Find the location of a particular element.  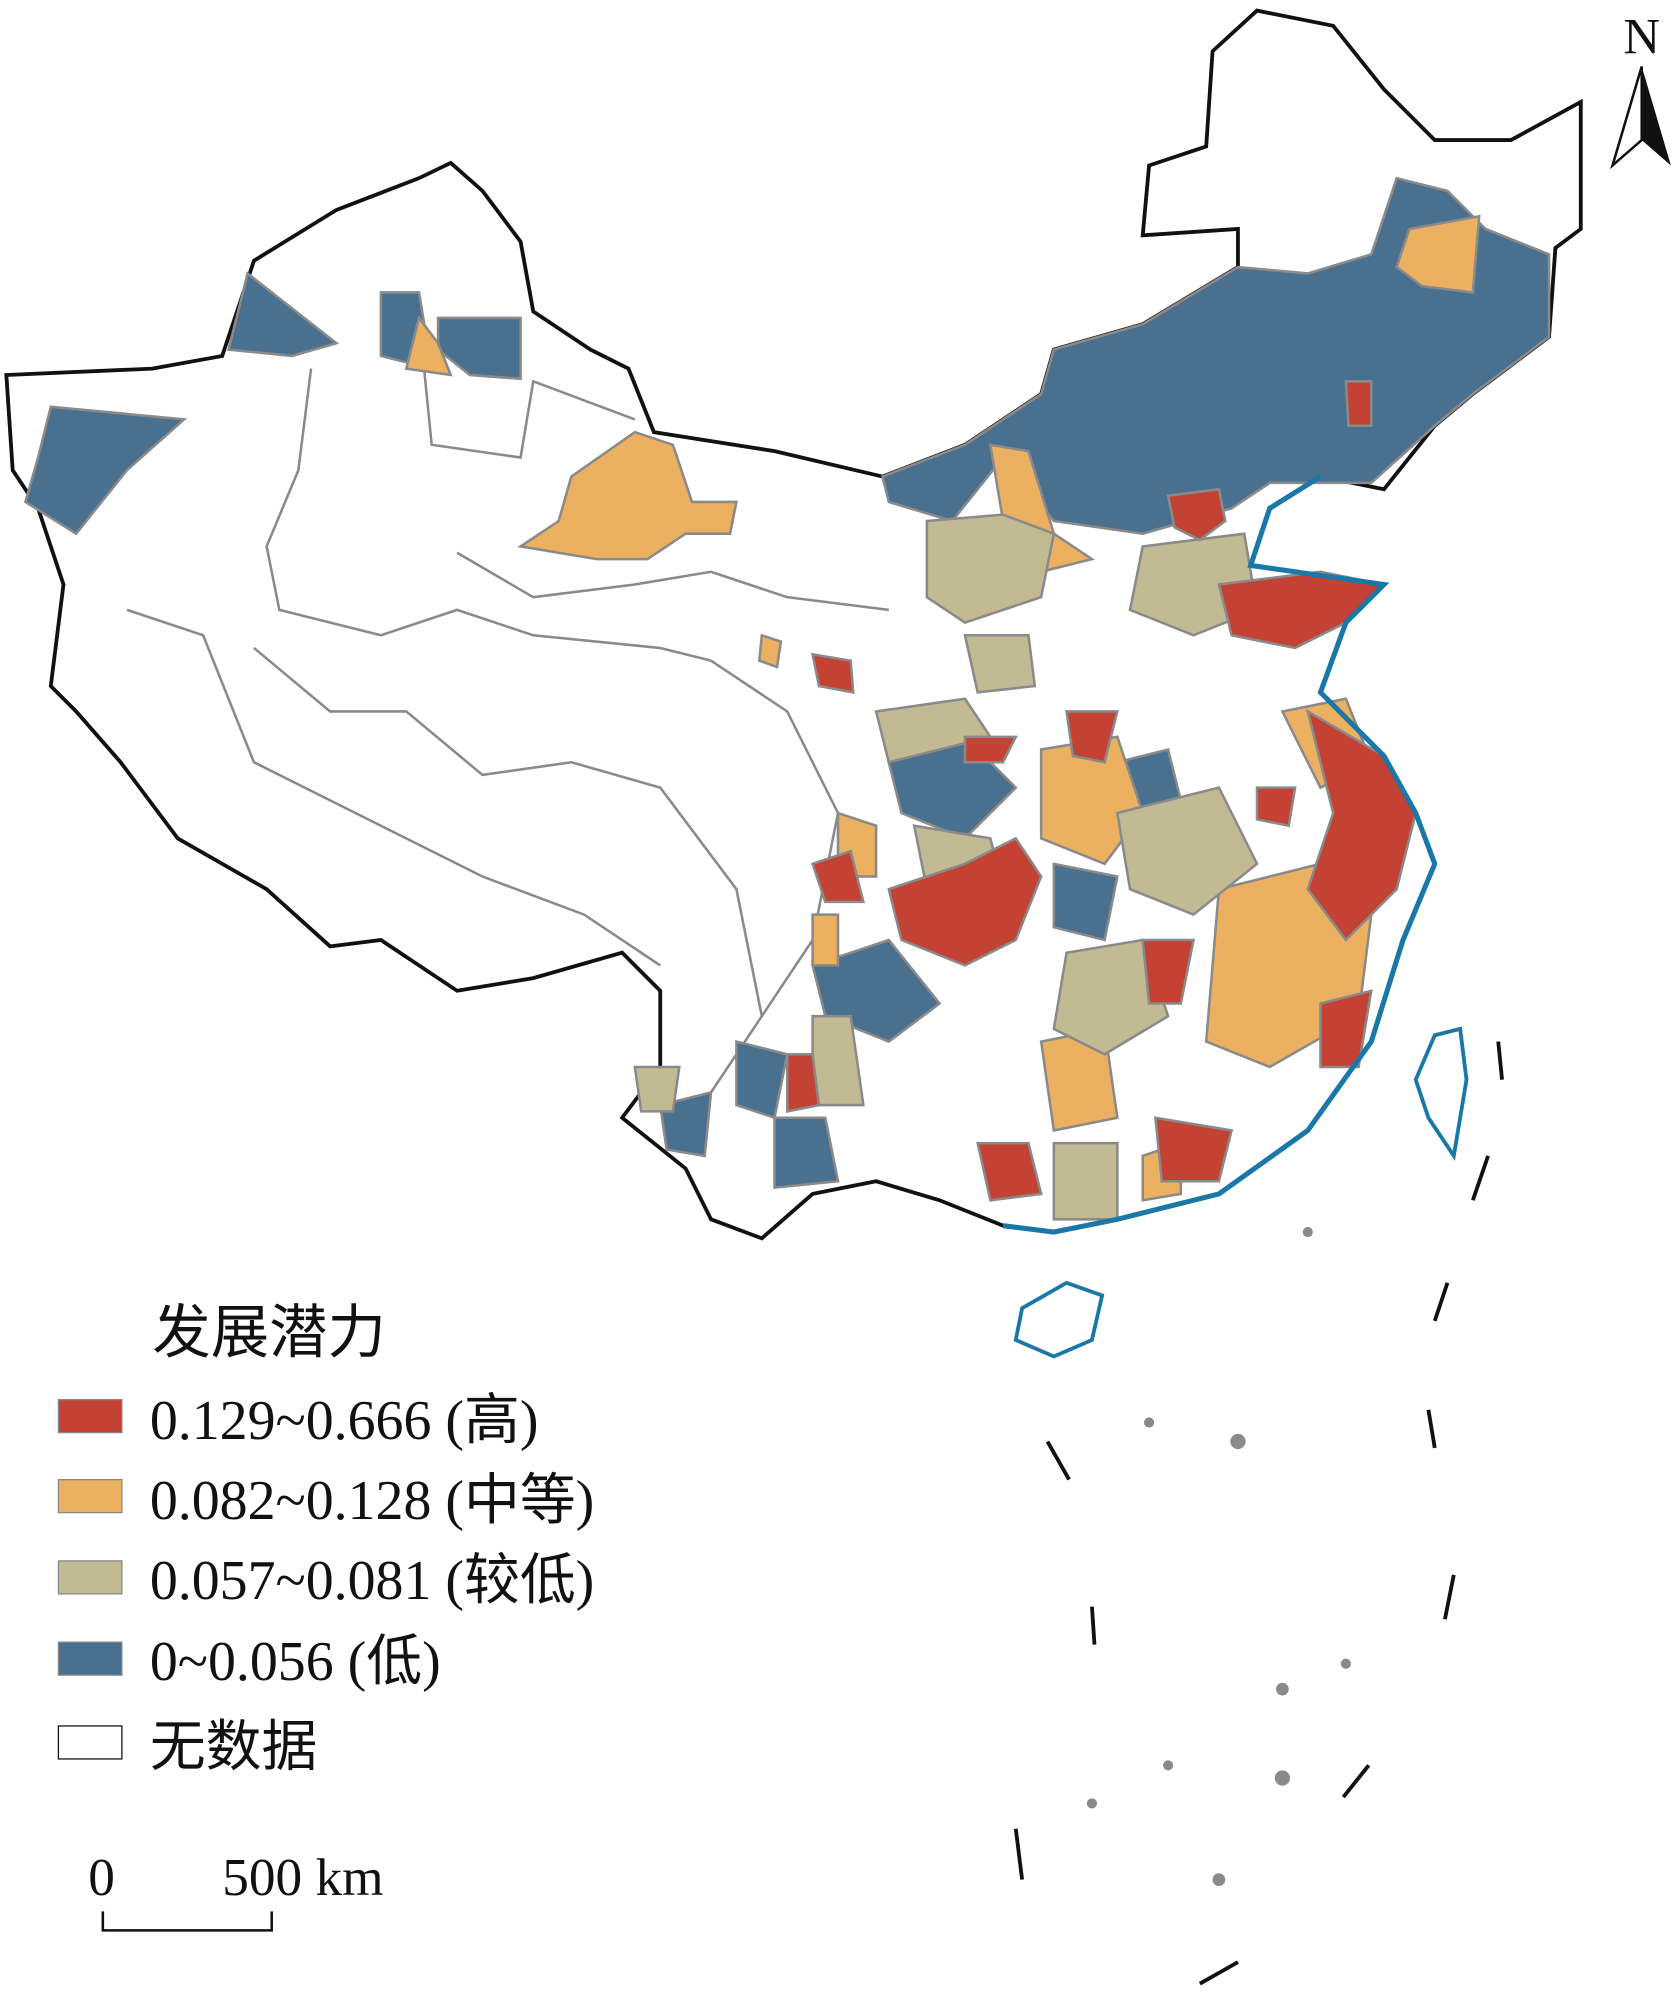

scale-bar: 0 500 km is located at coordinates (236, 1889).